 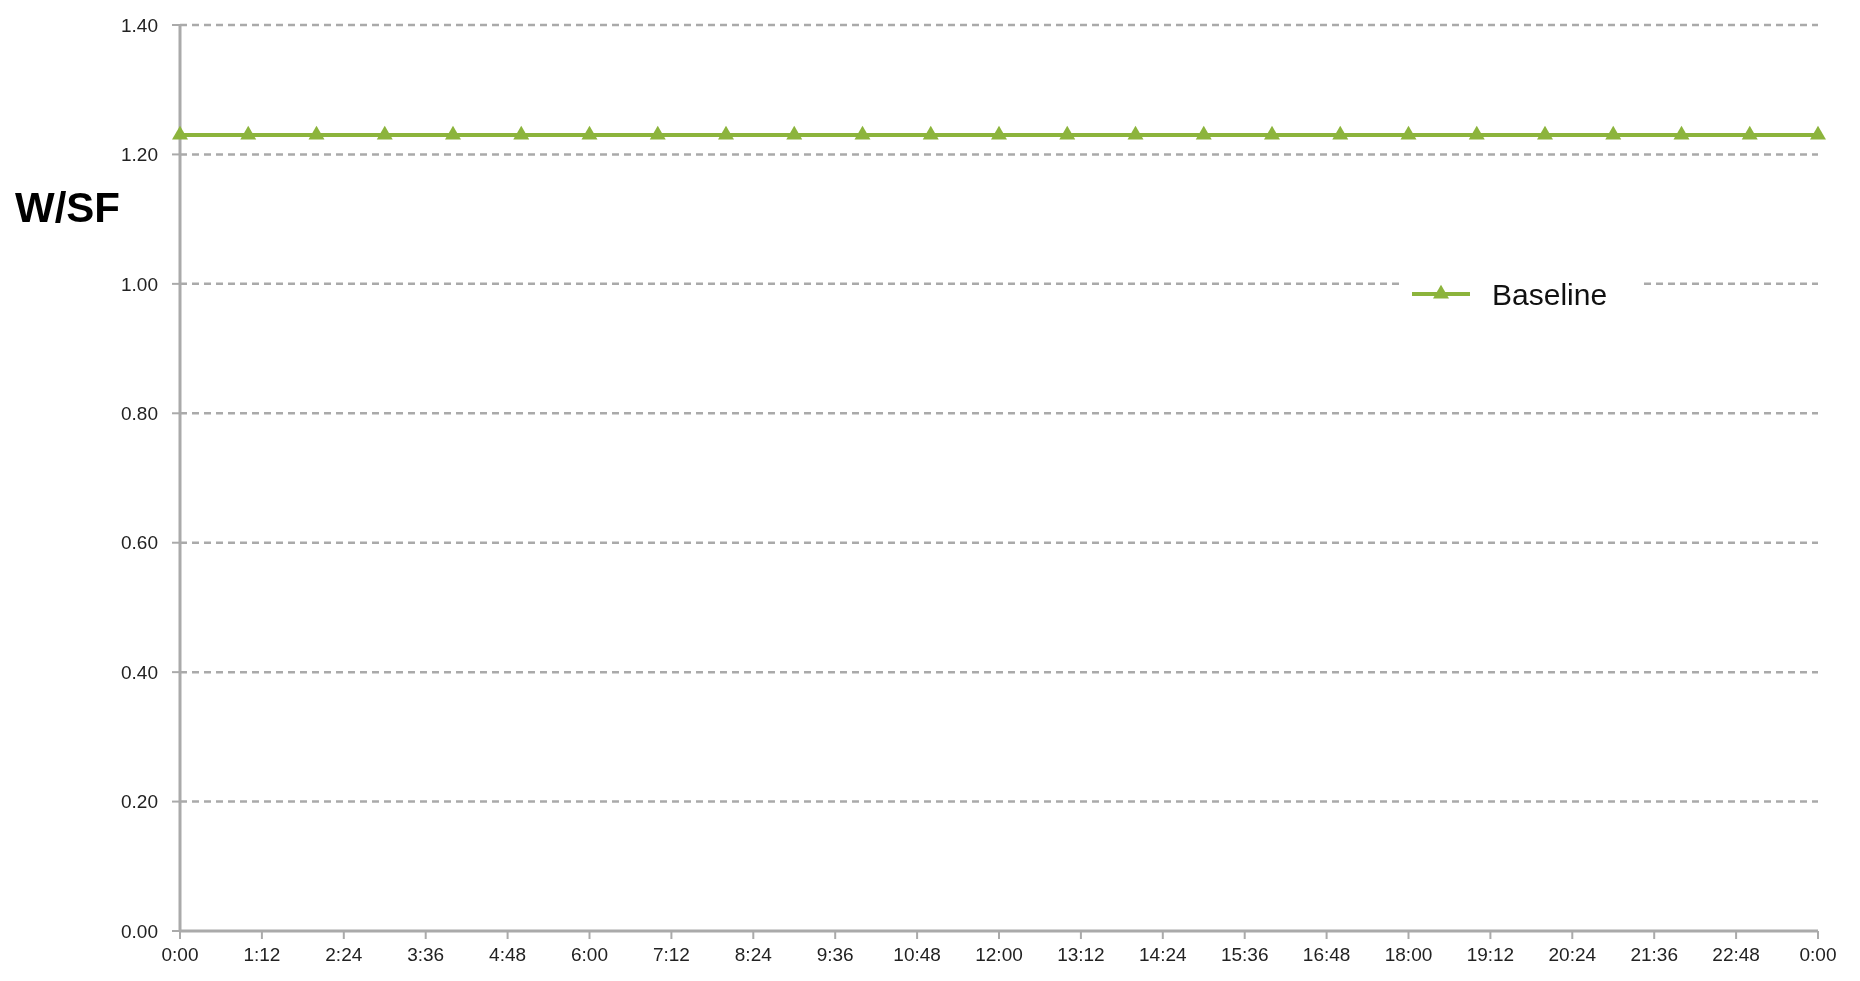 I want to click on x-tick-label: 21:36, so click(x=1654, y=954).